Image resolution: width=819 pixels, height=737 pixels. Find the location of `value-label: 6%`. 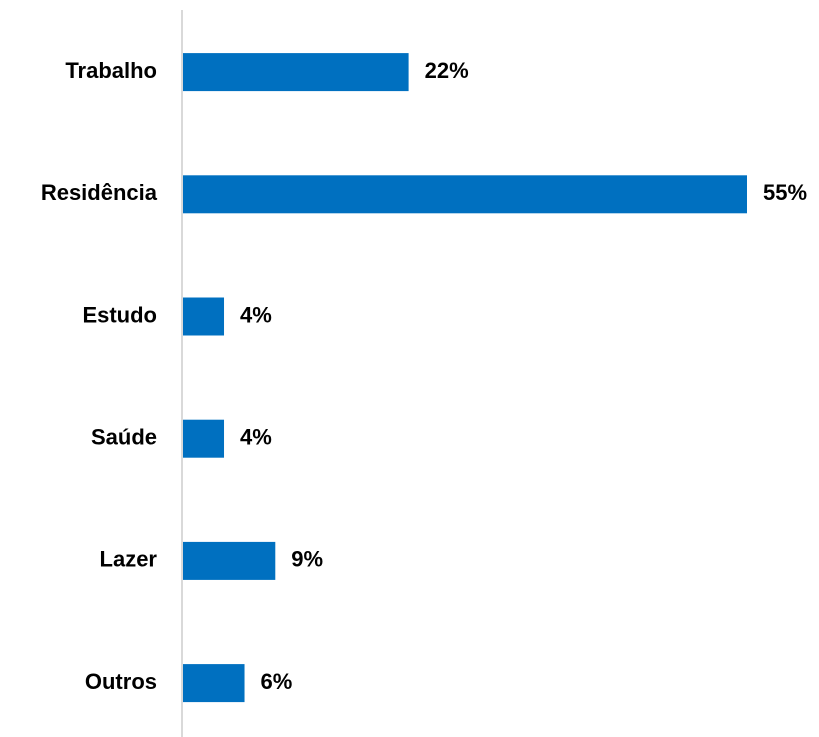

value-label: 6% is located at coordinates (277, 681).